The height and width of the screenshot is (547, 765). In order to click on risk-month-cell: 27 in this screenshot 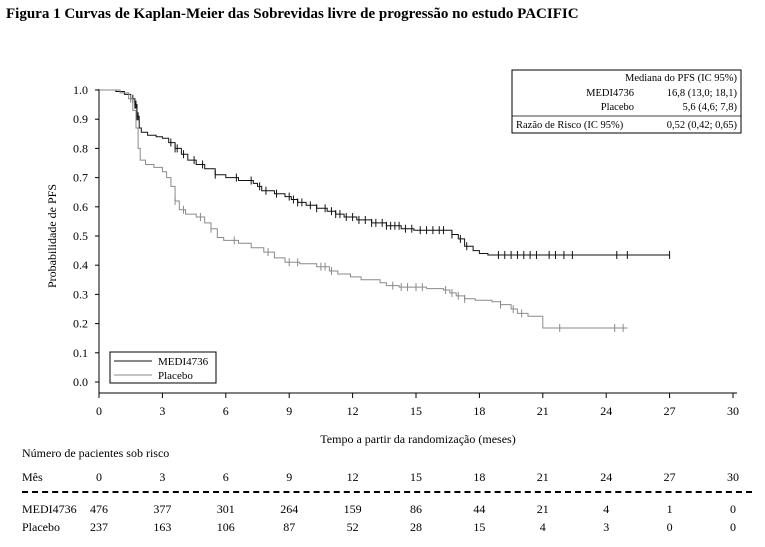, I will do `click(669, 477)`.